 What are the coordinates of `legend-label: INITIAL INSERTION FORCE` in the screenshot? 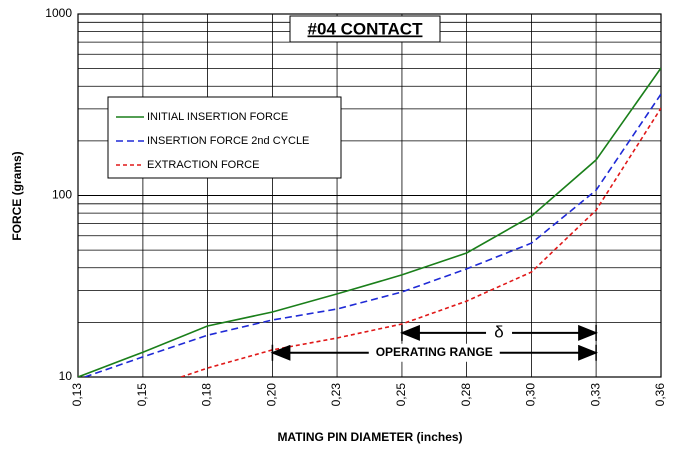 It's located at (217, 117).